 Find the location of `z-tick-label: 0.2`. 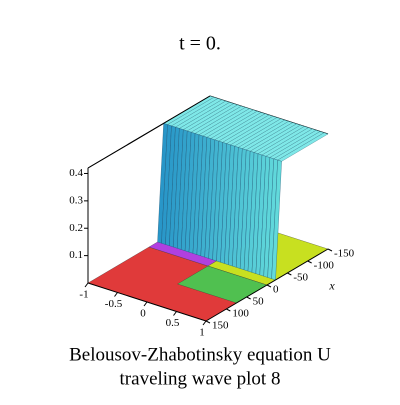

z-tick-label: 0.2 is located at coordinates (76, 228).